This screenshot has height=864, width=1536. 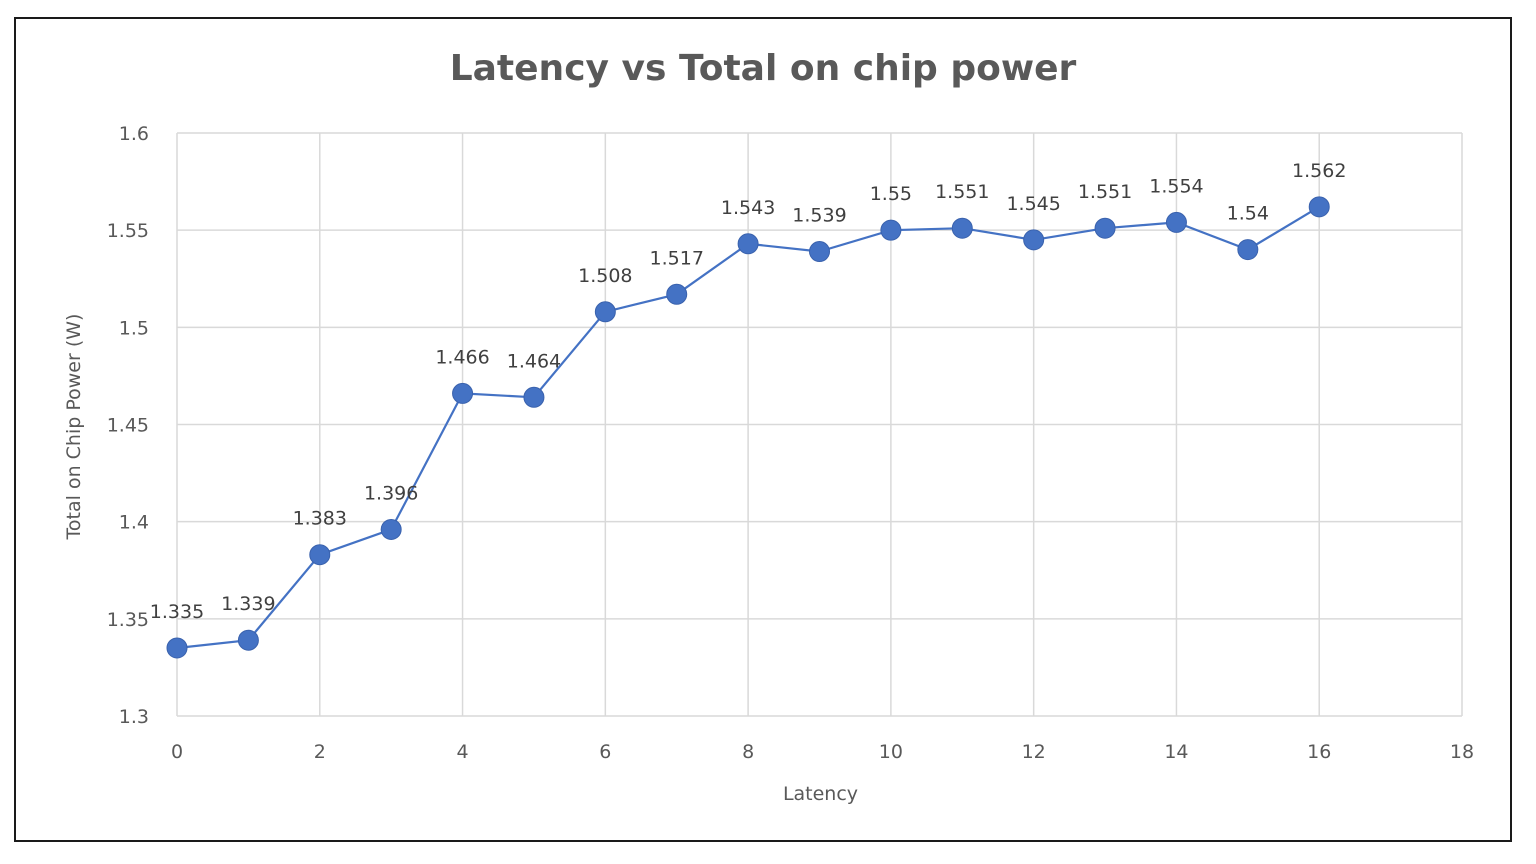 I want to click on data-label: 1.55, so click(x=891, y=194).